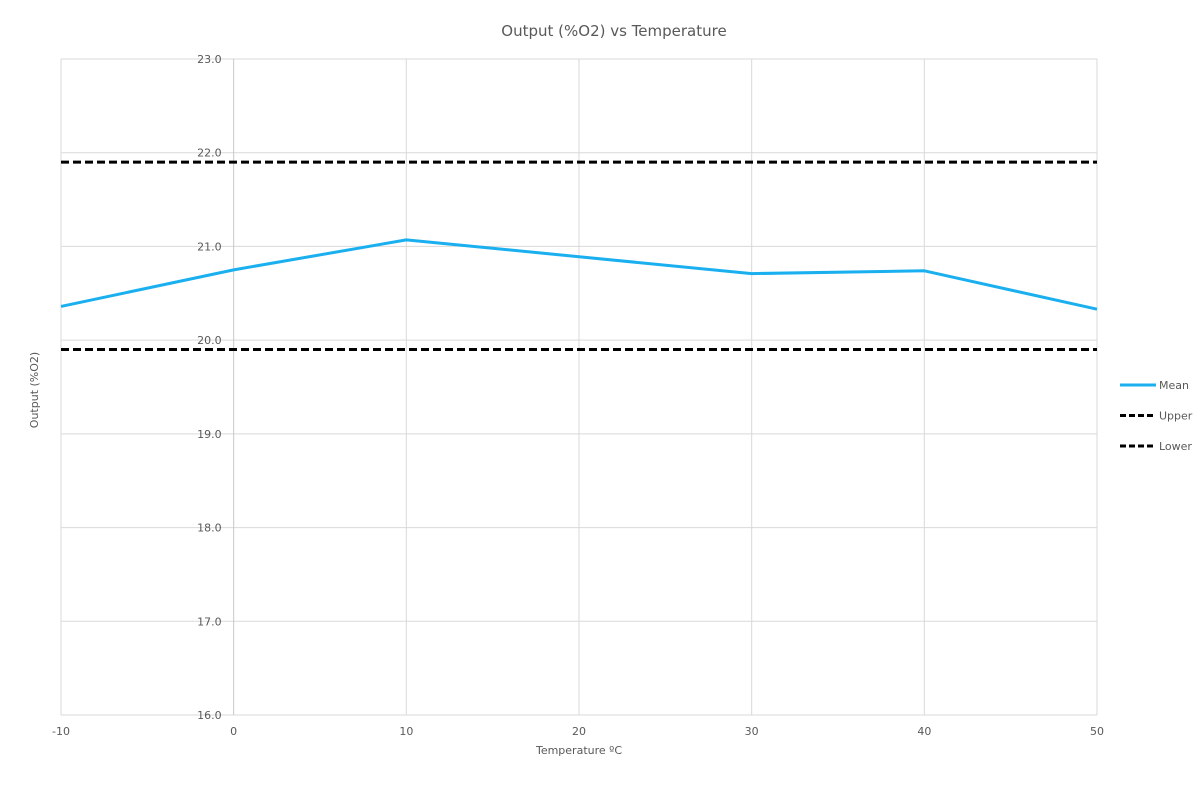 Image resolution: width=1200 pixels, height=785 pixels. What do you see at coordinates (209, 621) in the screenshot?
I see `y-tick-label: 17.0` at bounding box center [209, 621].